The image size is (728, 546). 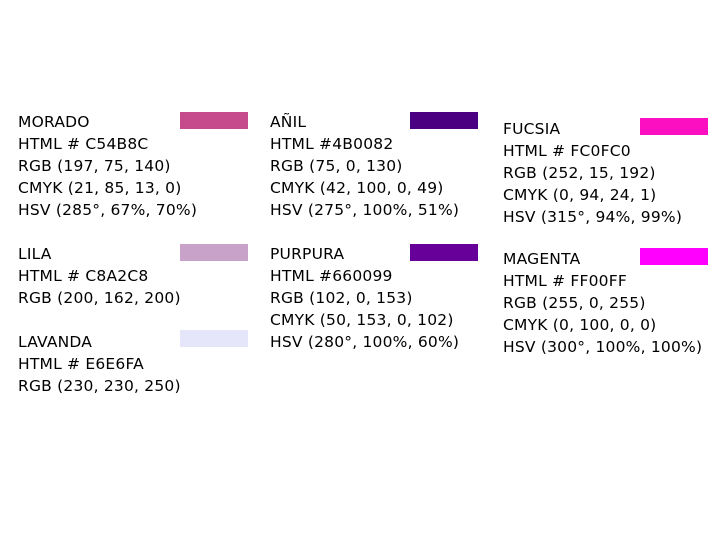 I want to click on color-rgb: RGB (197, 75, 140), so click(x=94, y=166).